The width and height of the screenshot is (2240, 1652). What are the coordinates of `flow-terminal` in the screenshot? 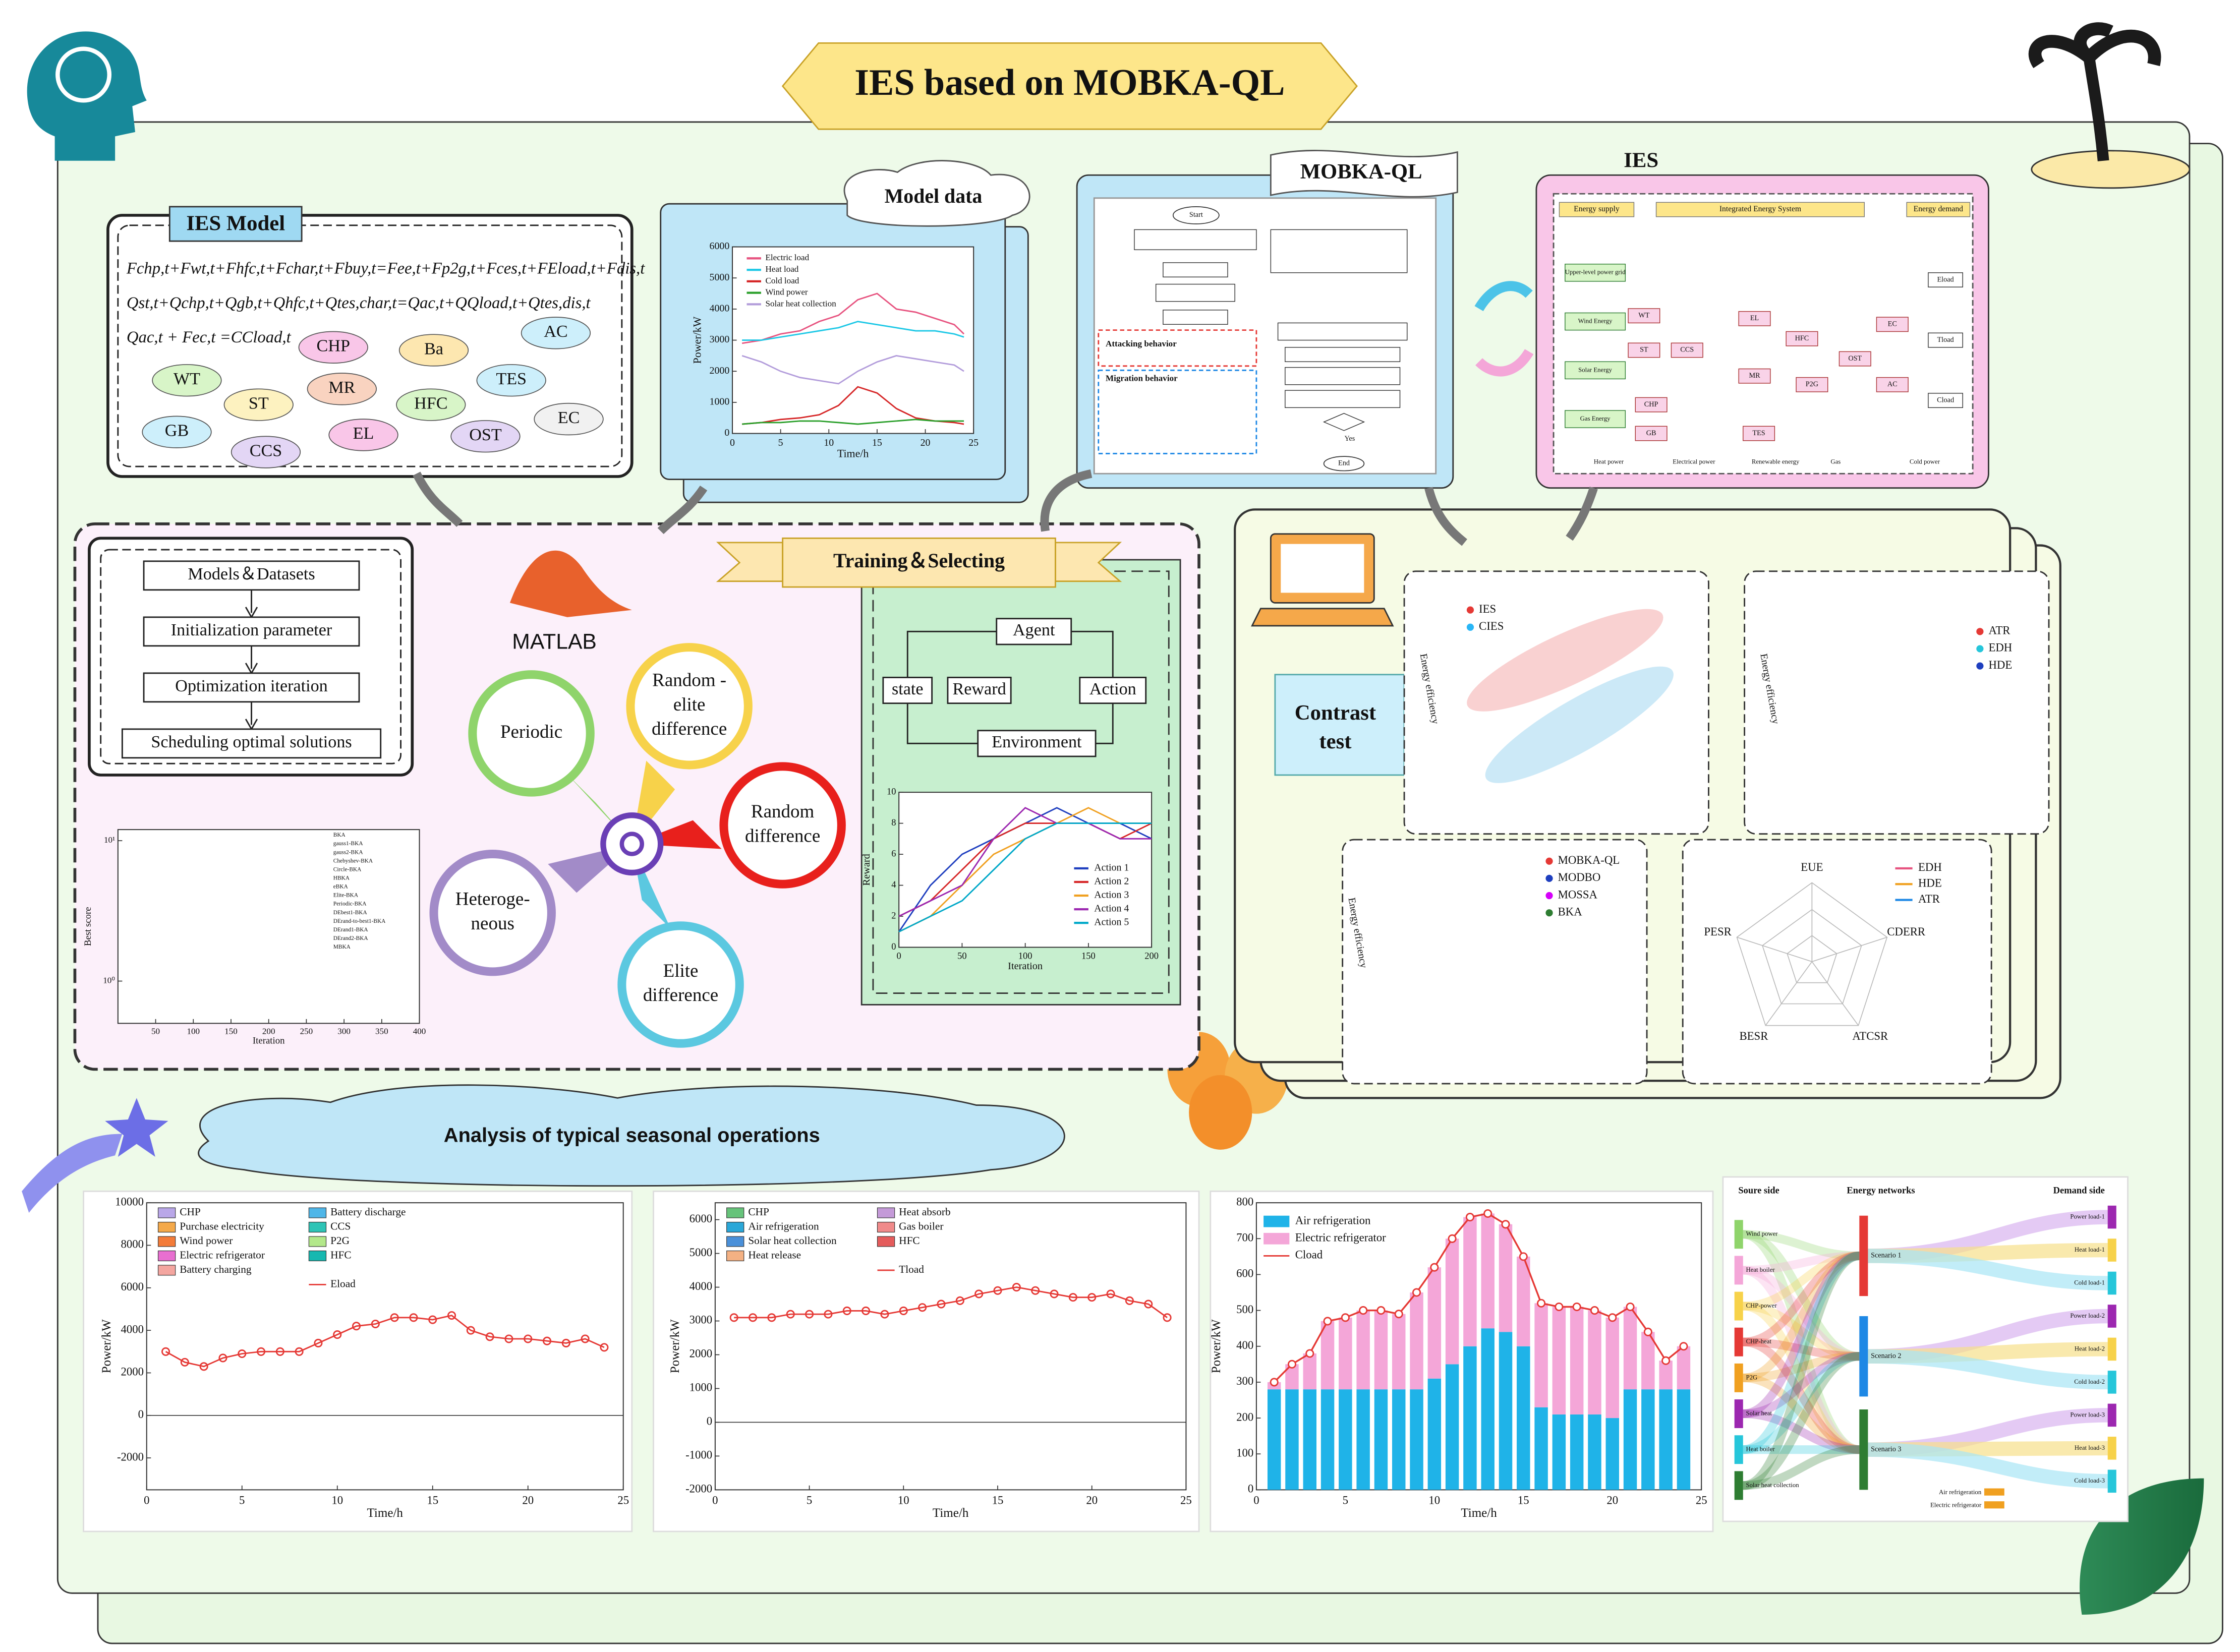 It's located at (1344, 463).